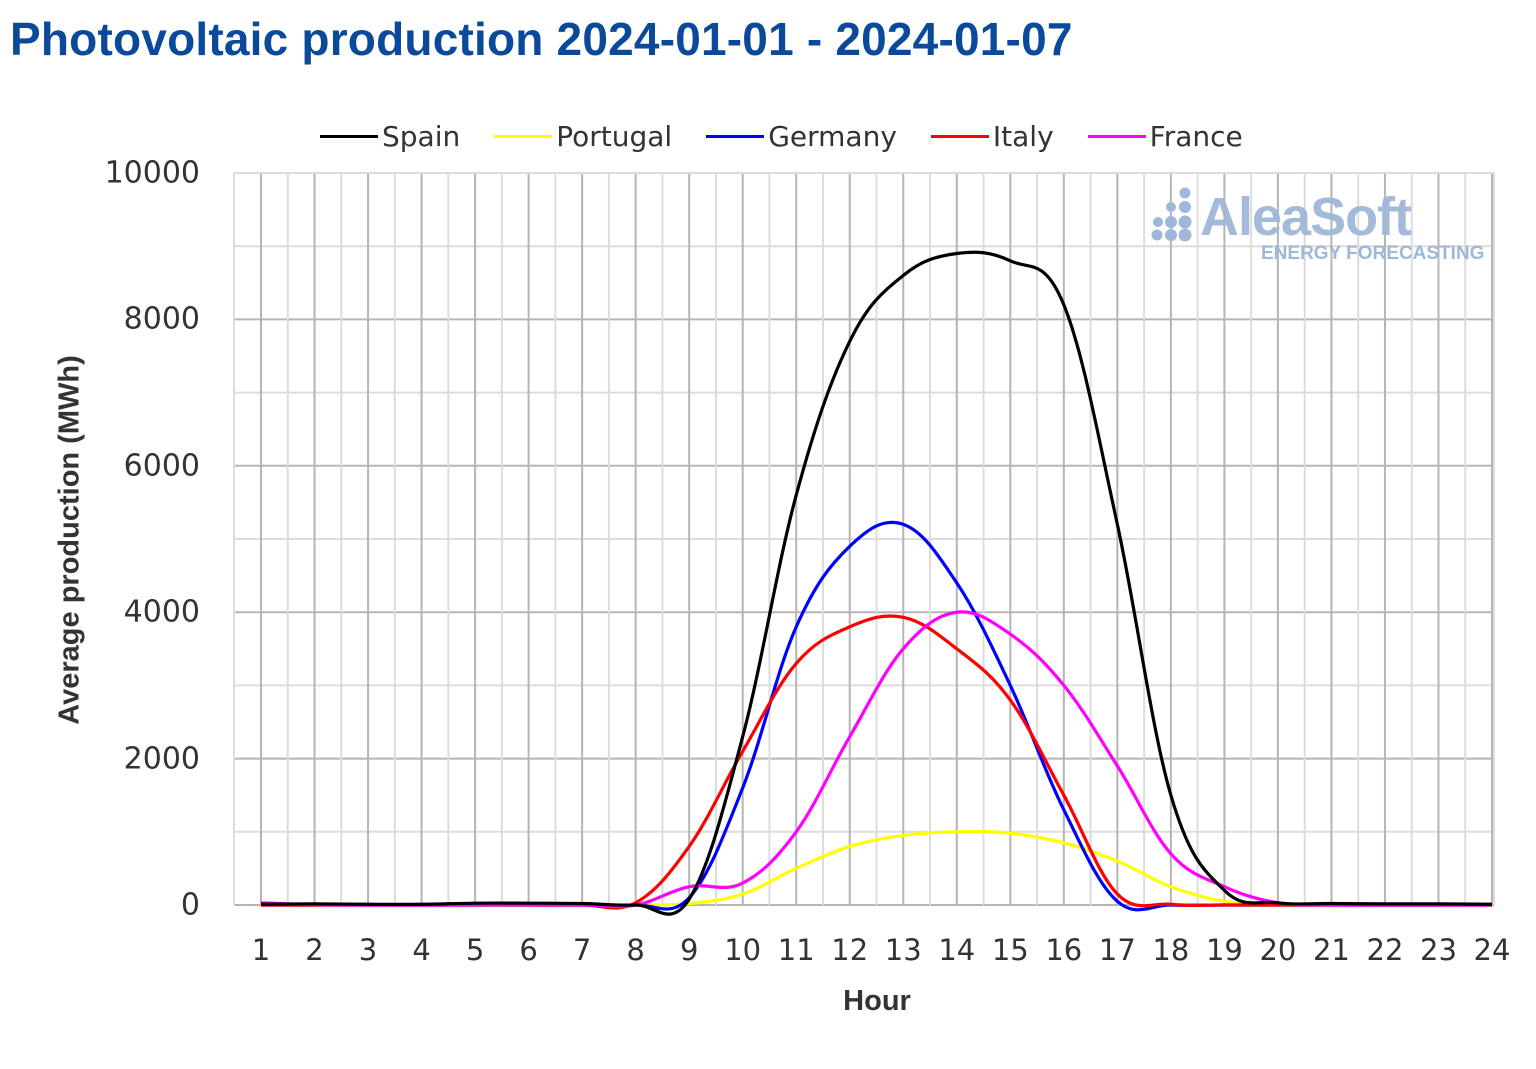  What do you see at coordinates (1196, 136) in the screenshot?
I see `legend-label: France` at bounding box center [1196, 136].